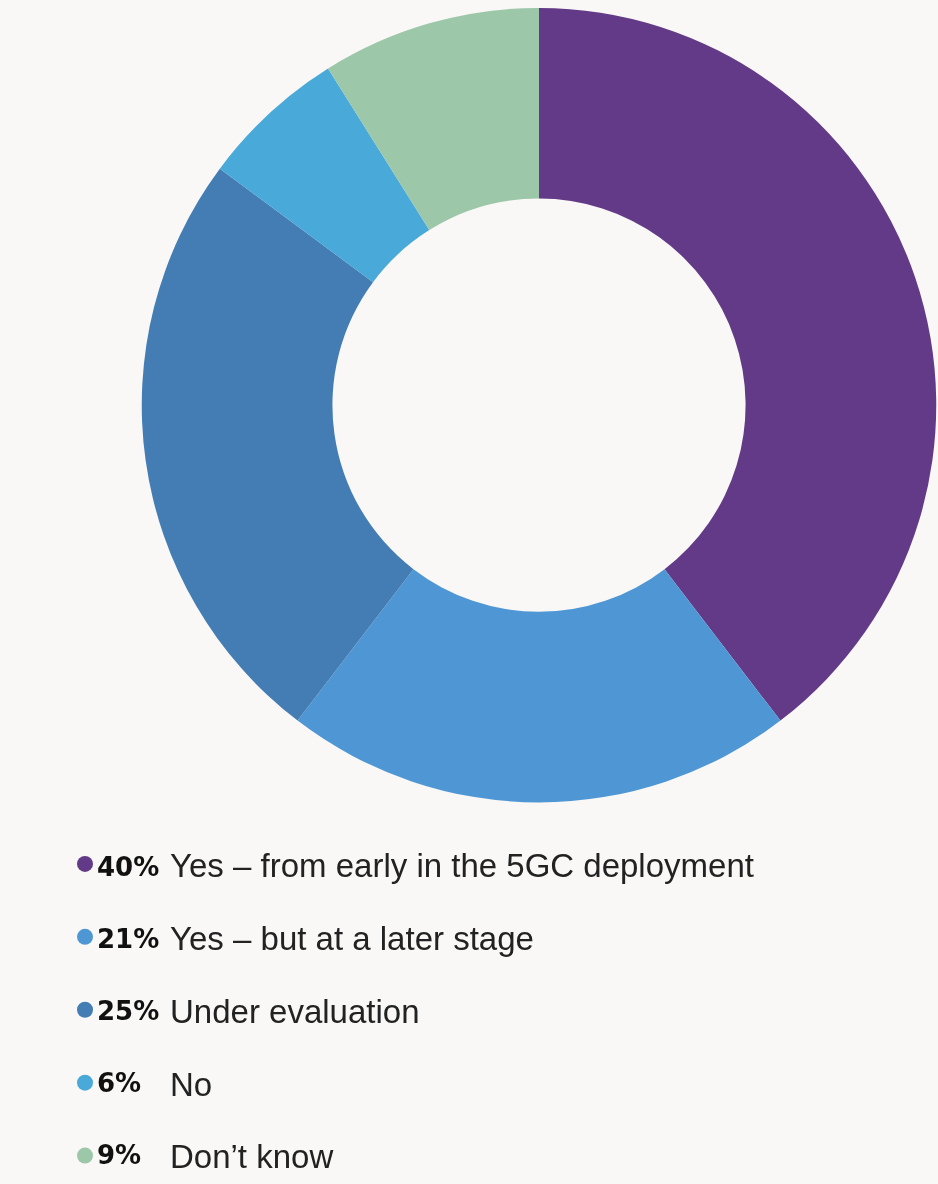 The height and width of the screenshot is (1184, 938). Describe the element at coordinates (128, 939) in the screenshot. I see `data-label: 21%` at that location.